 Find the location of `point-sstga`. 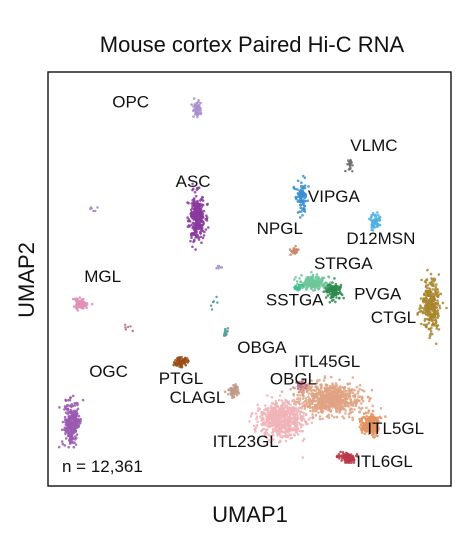

point-sstga is located at coordinates (303, 285).